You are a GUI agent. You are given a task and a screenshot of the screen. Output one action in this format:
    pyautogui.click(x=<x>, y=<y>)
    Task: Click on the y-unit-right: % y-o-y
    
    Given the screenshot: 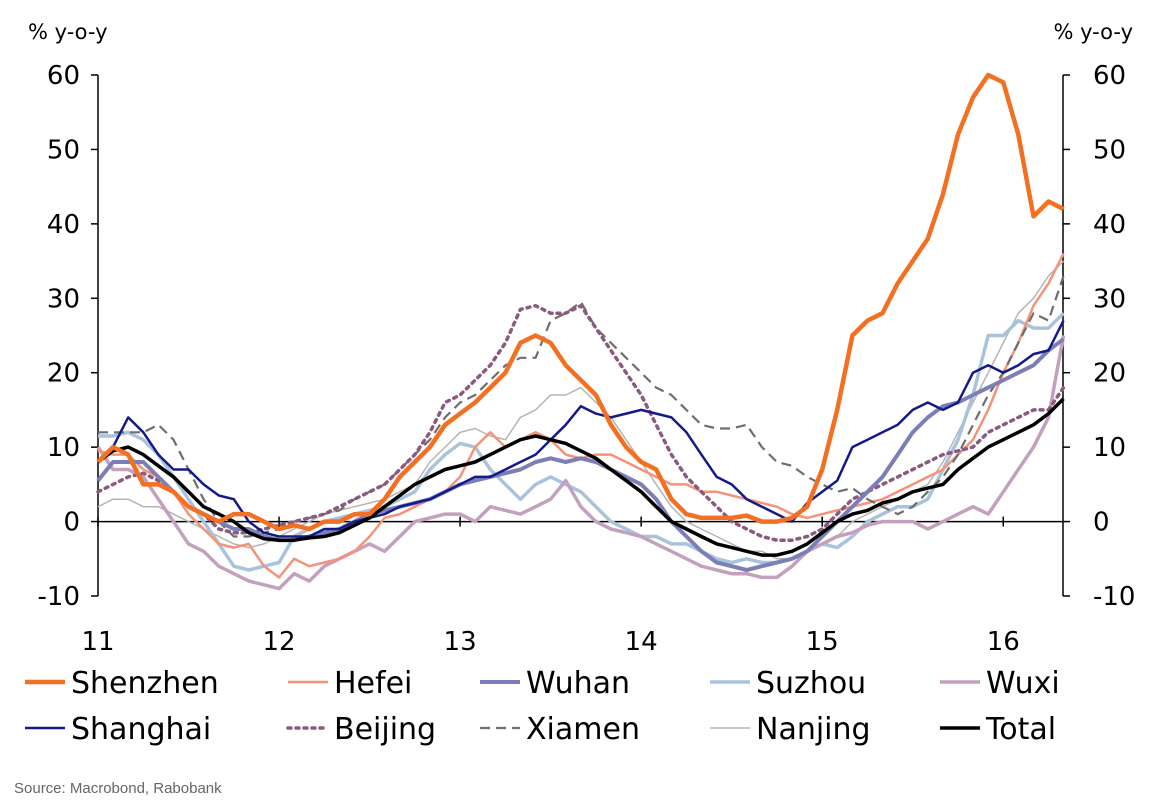 What is the action you would take?
    pyautogui.click(x=1093, y=32)
    